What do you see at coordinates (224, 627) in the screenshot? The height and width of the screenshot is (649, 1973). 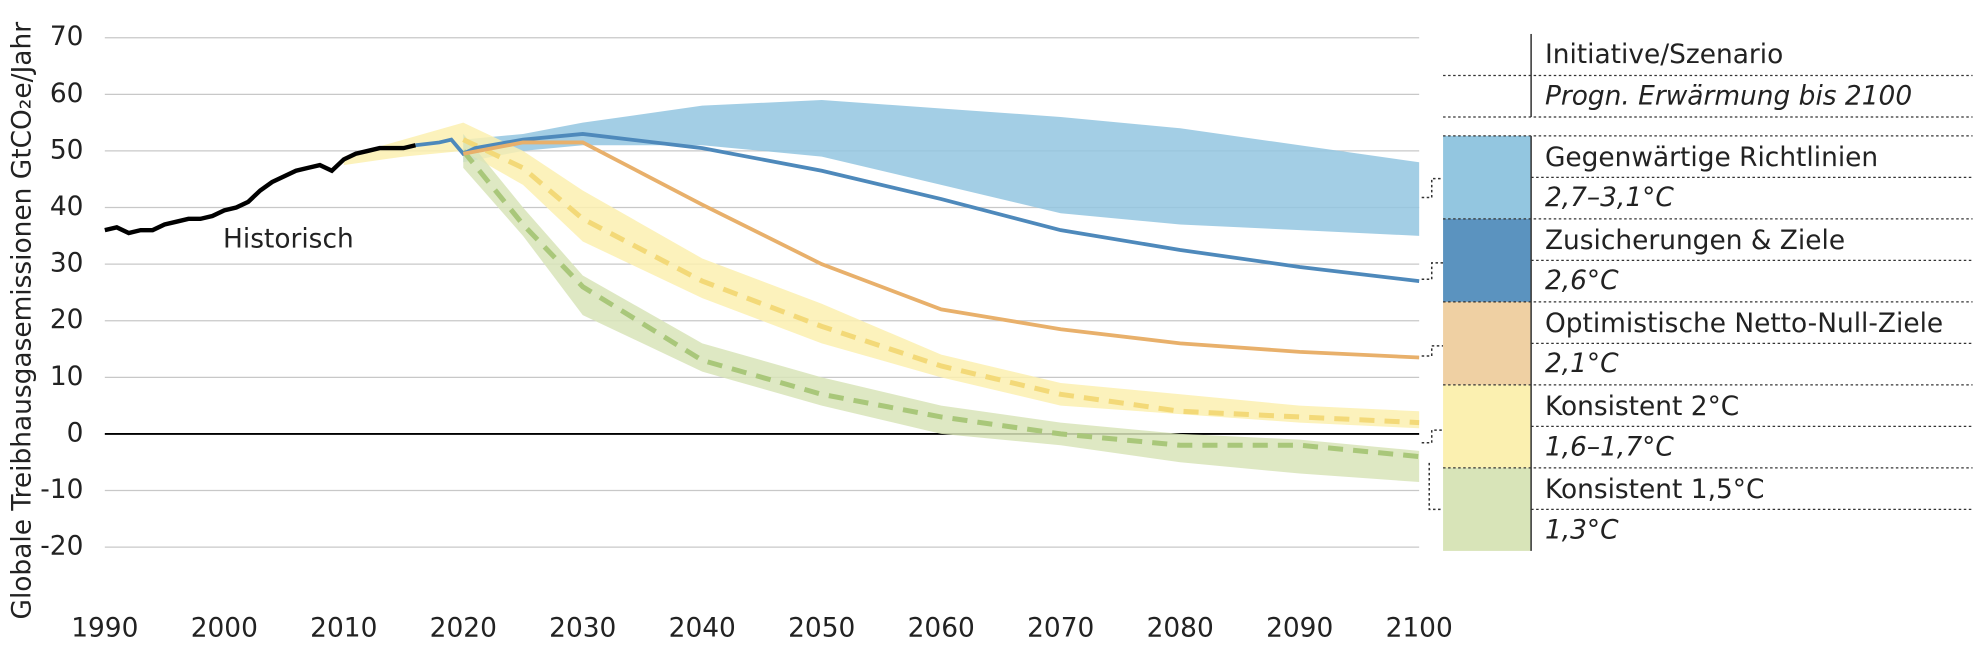 I see `x-tick-label: 2000` at bounding box center [224, 627].